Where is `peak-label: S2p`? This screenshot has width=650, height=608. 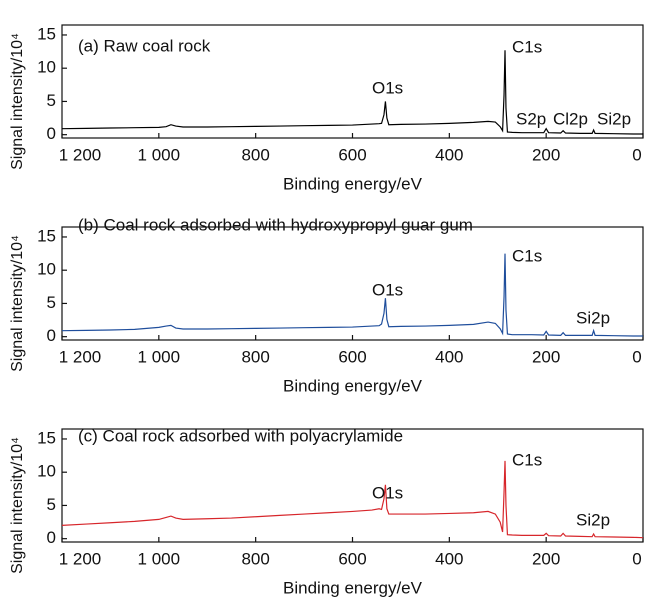
peak-label: S2p is located at coordinates (531, 118).